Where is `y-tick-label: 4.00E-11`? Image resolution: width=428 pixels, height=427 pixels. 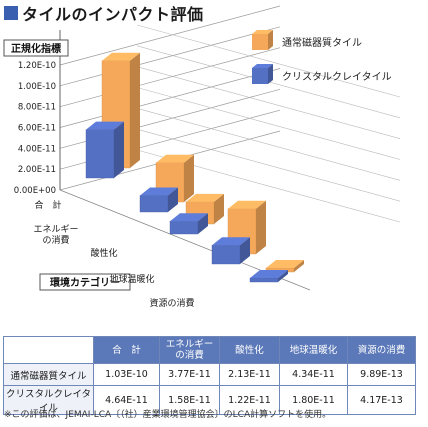
y-tick-label: 4.00E-11 is located at coordinates (37, 149).